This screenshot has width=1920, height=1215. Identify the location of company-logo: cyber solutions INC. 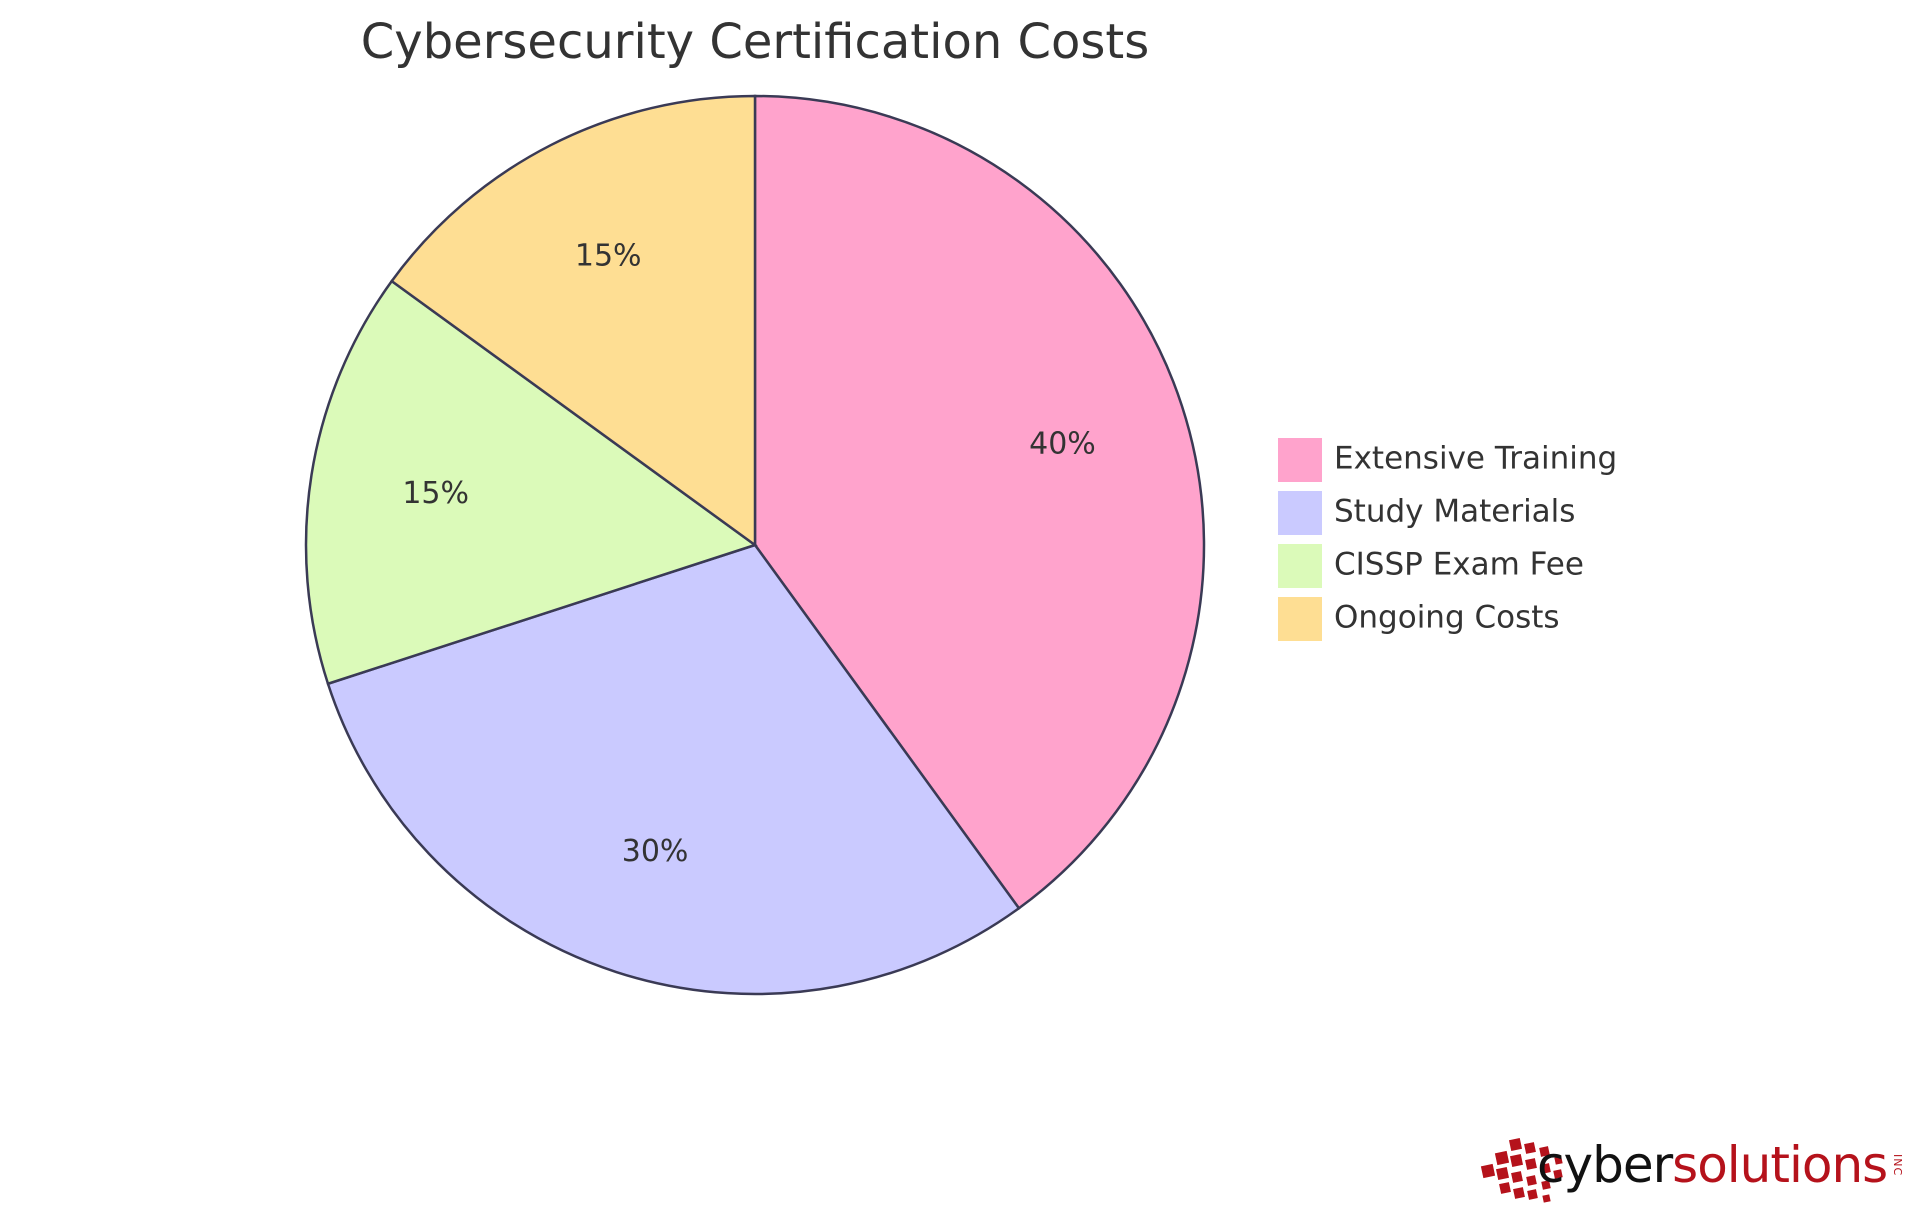
(1689, 1165).